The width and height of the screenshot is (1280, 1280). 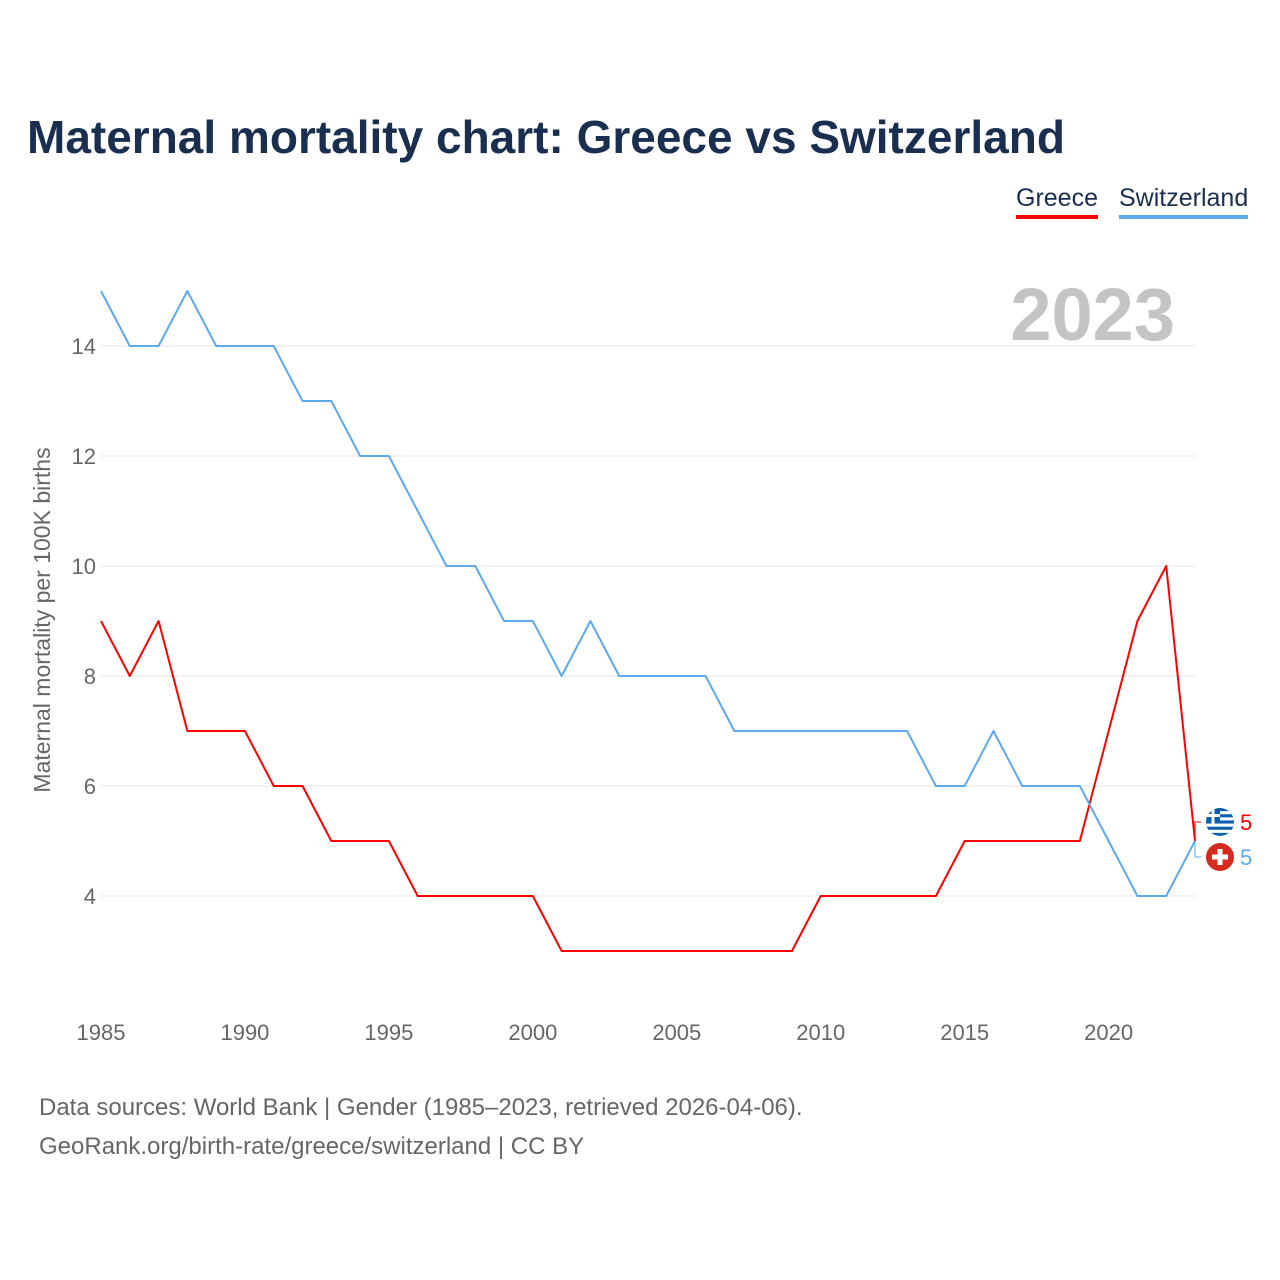 I want to click on y-axis-label: Maternal mortality per 100K births, so click(x=42, y=619).